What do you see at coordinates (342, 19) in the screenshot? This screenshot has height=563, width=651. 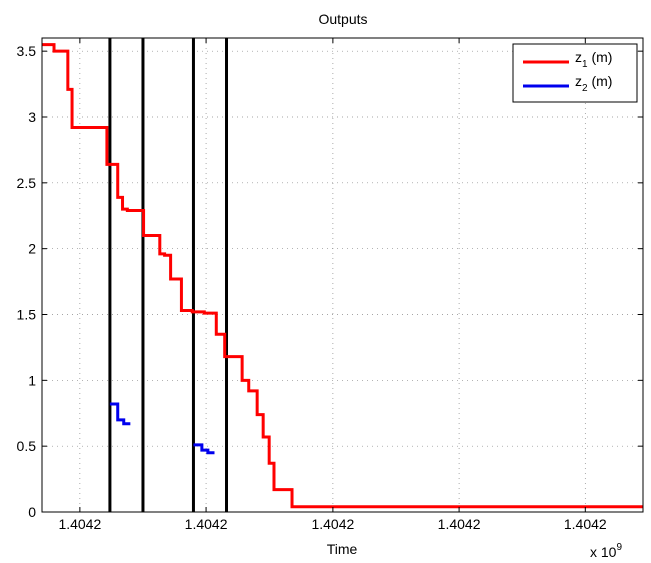 I see `chart-title: Outputs` at bounding box center [342, 19].